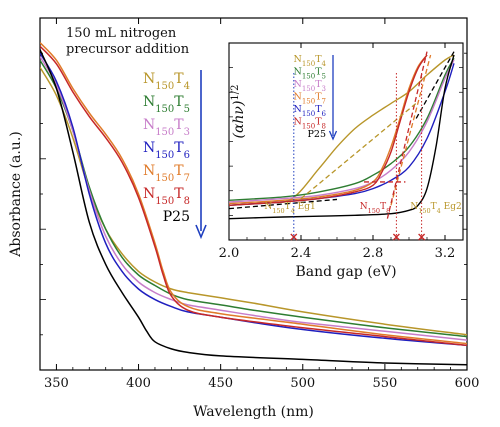 The height and width of the screenshot is (427, 500). I want to click on inset-legend-entry: N150T8, so click(310, 124).